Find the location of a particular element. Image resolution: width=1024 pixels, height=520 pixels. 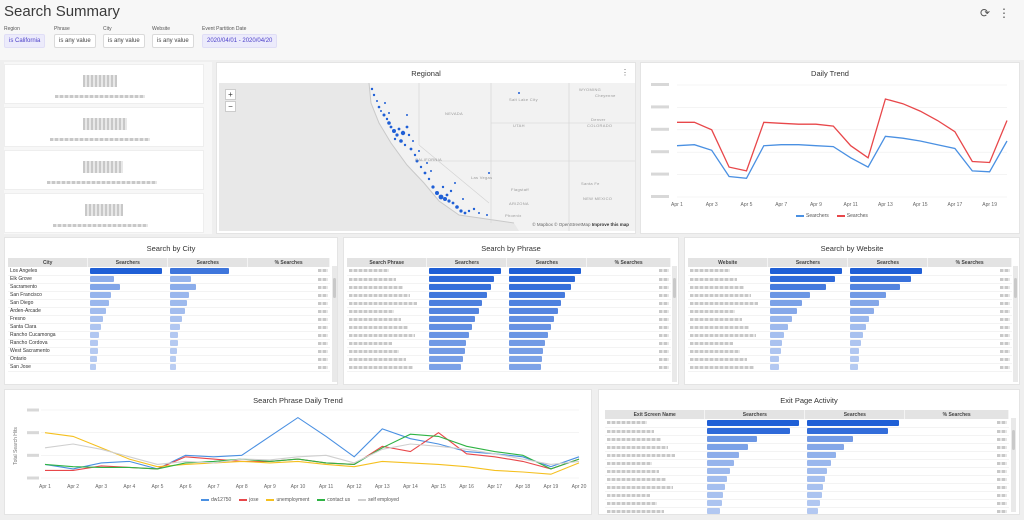

table-row: Fresno is located at coordinates (169, 319).